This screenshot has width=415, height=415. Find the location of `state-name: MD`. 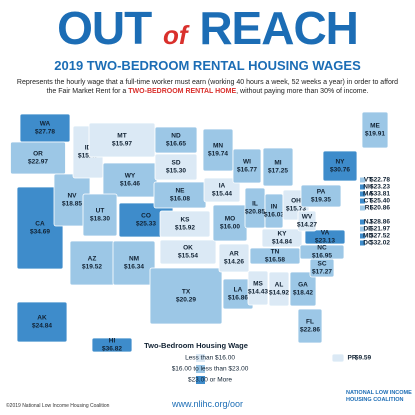

state-name: MD is located at coordinates (368, 236).